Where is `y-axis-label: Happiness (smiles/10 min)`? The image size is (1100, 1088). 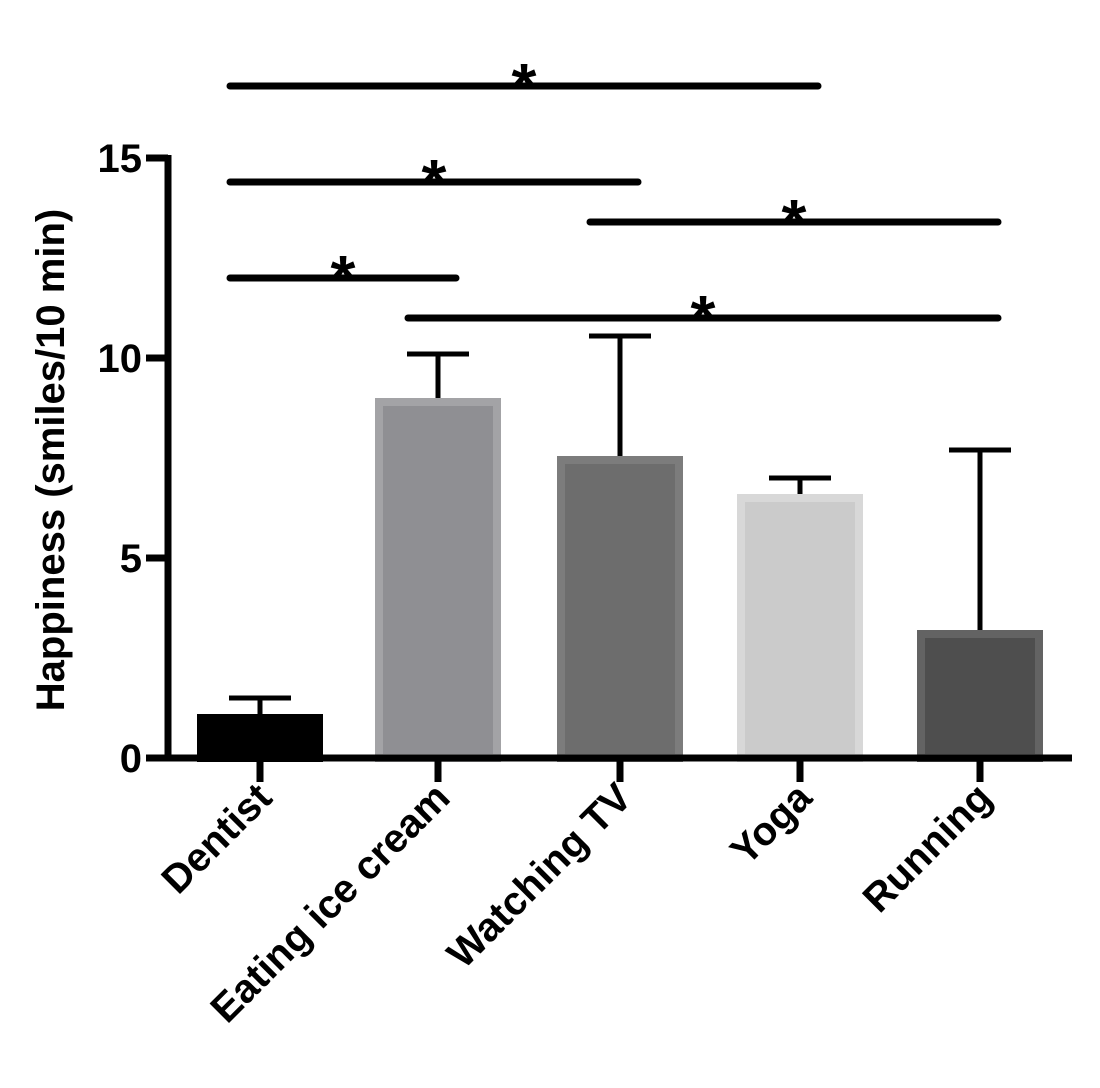 y-axis-label: Happiness (smiles/10 min) is located at coordinates (51, 460).